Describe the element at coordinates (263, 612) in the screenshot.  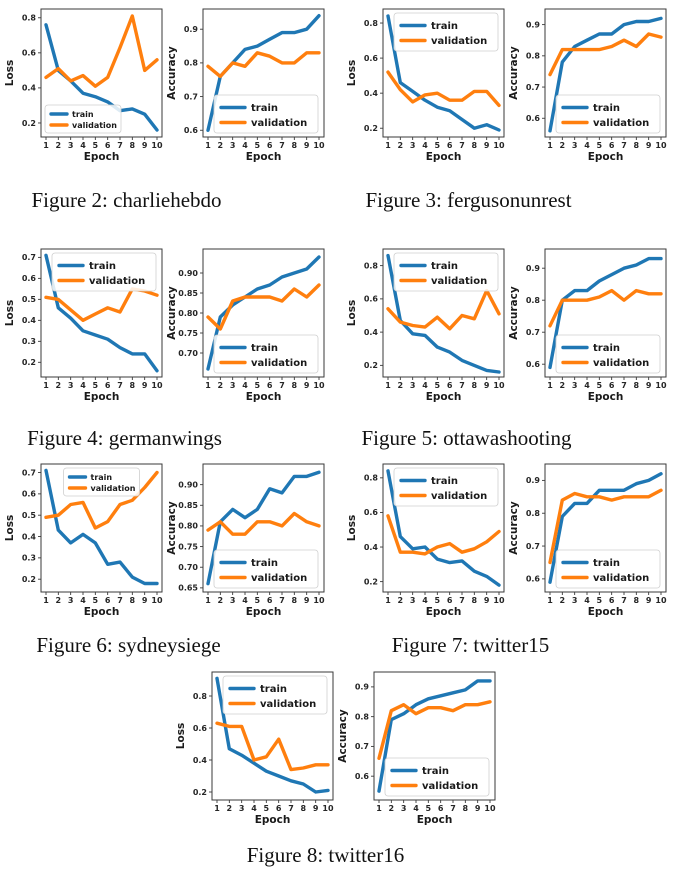
I see `x-axis-label: Epoch` at that location.